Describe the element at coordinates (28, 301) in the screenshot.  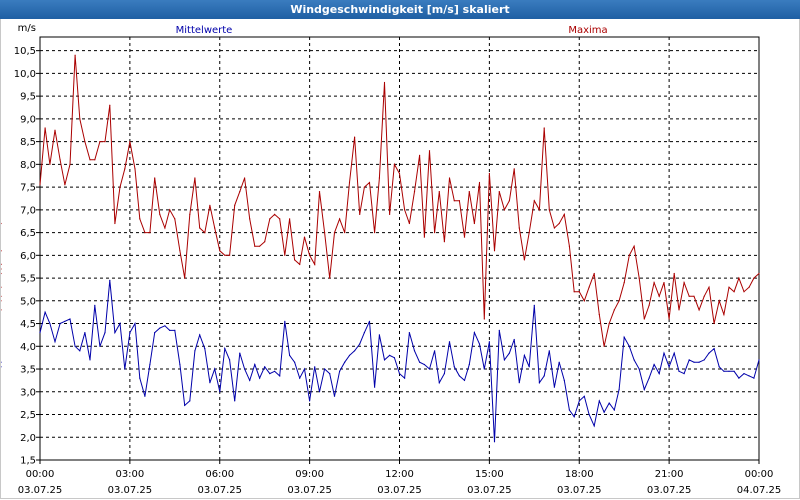
I see `y-tick-label: 5,0` at that location.